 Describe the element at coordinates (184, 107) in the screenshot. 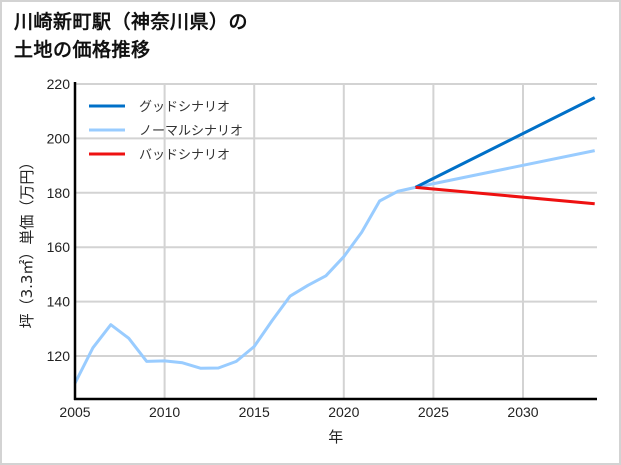

I see `legend-label: グッドシナリオ` at that location.